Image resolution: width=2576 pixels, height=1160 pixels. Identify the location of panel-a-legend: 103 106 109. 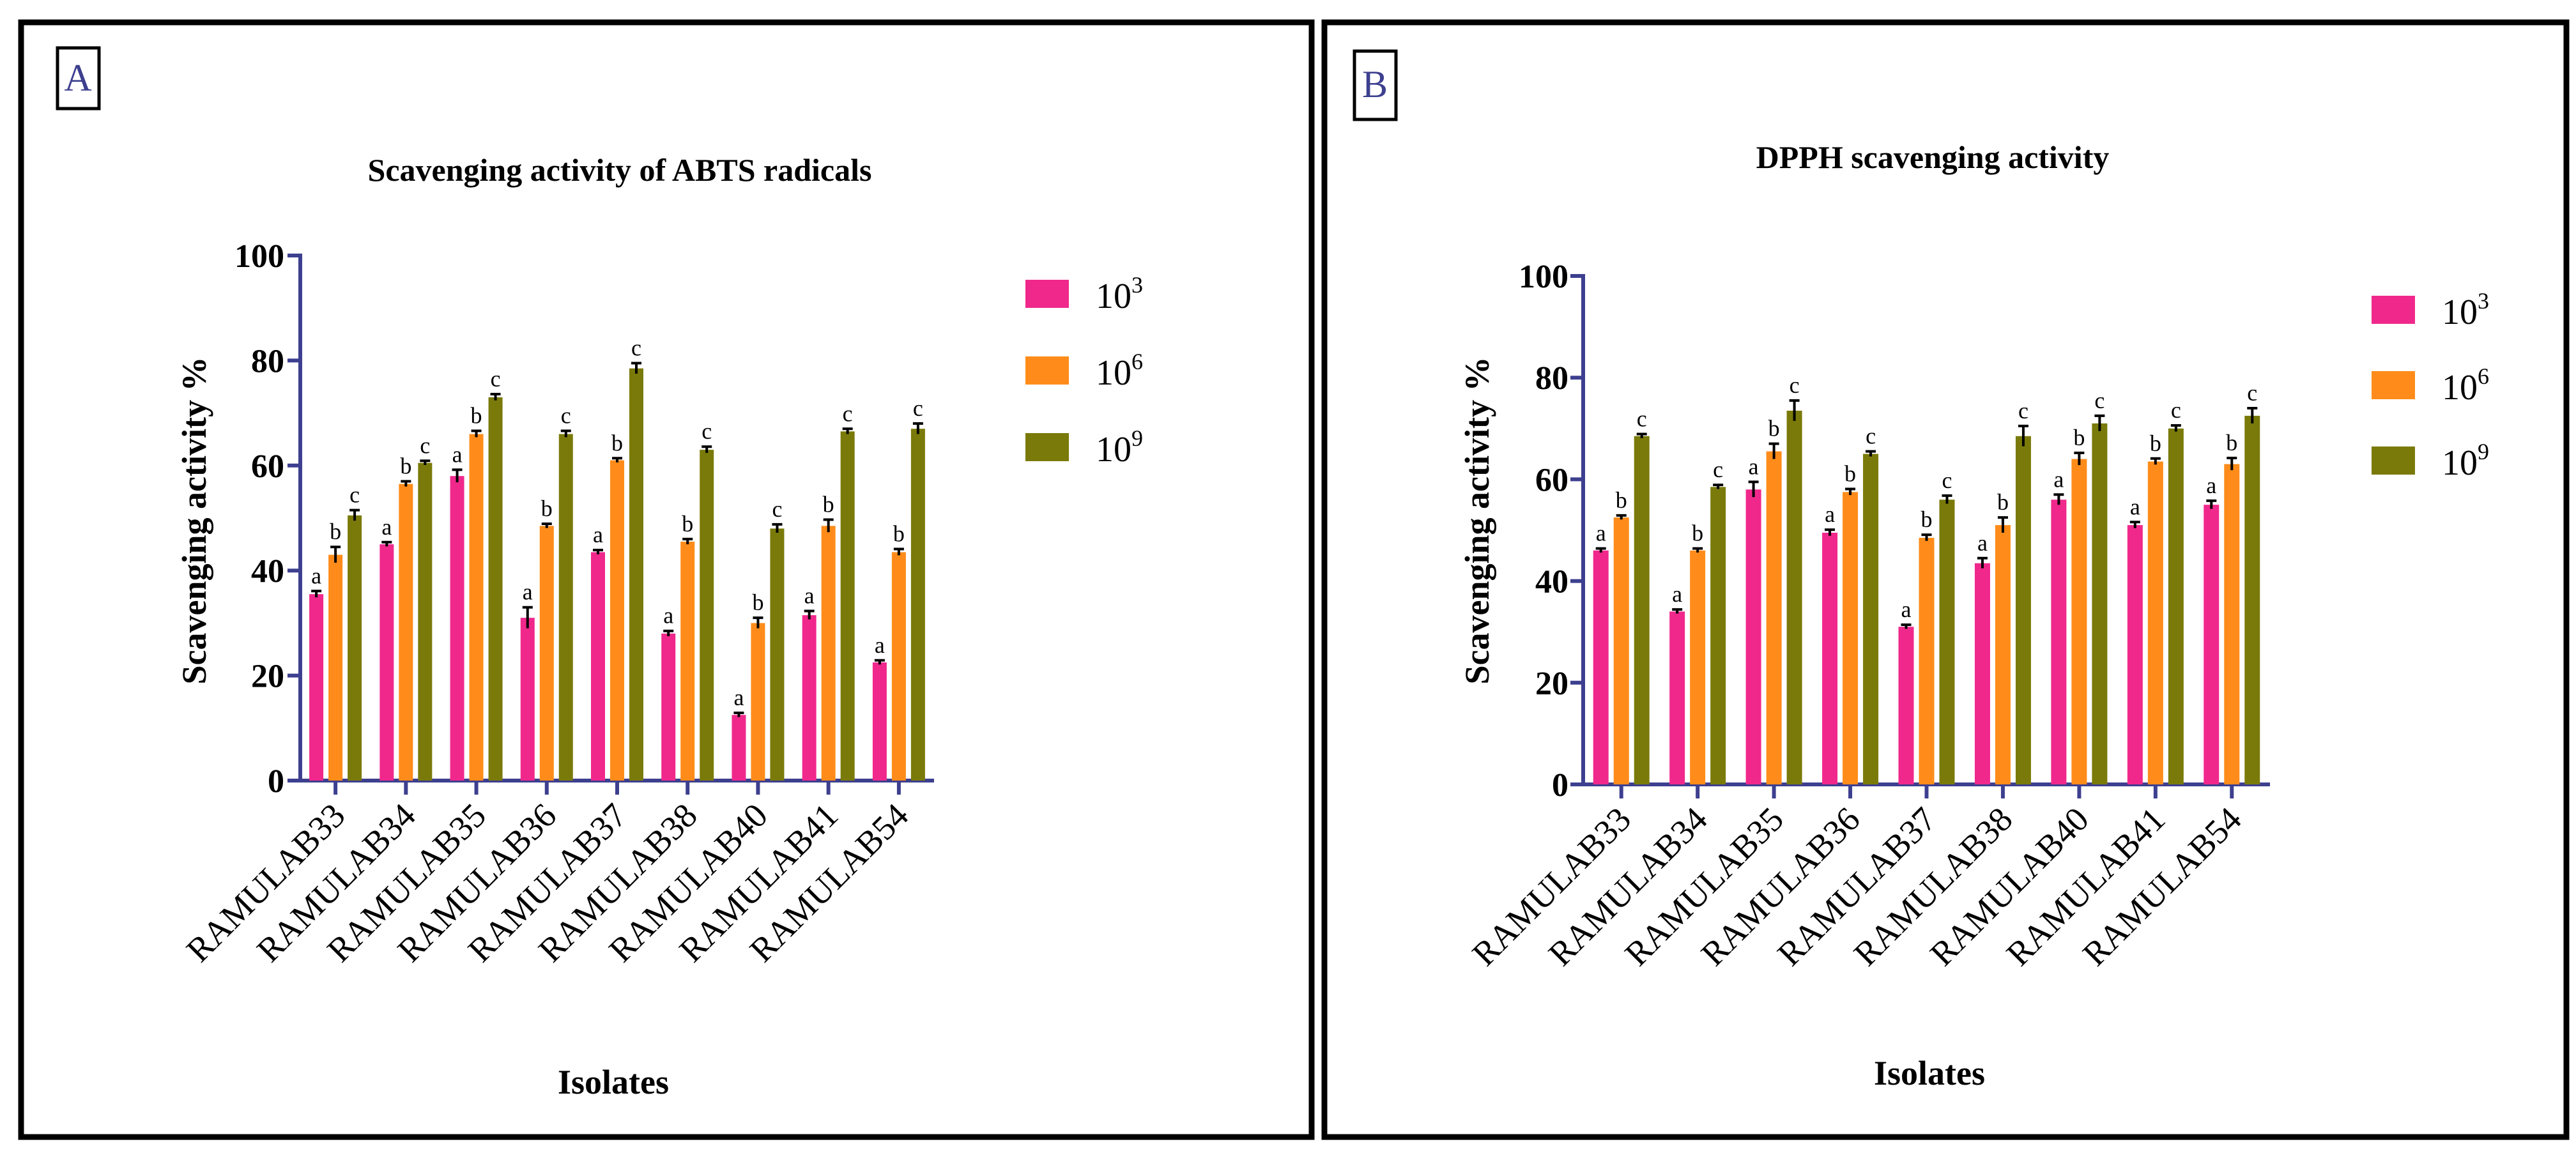
(1084, 370).